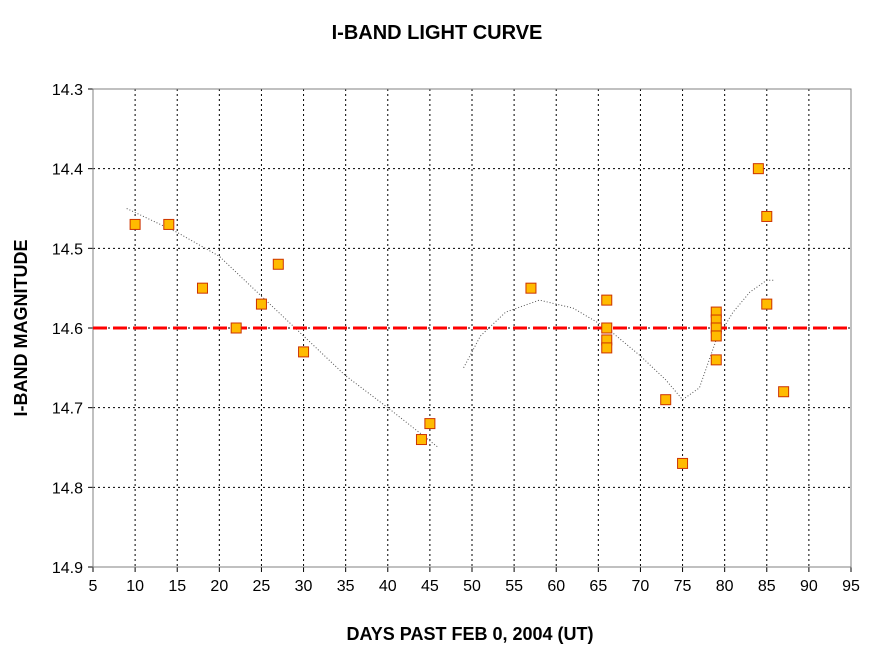  I want to click on x-tick-label: 30, so click(304, 586).